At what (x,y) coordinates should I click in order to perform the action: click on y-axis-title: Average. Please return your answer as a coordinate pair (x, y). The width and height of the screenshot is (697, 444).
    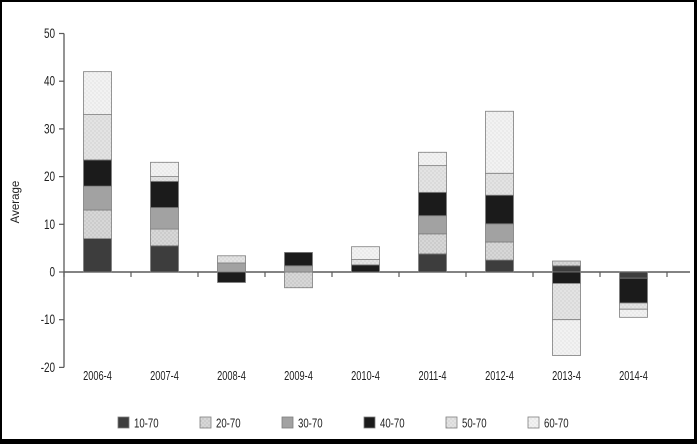
    Looking at the image, I should click on (16, 202).